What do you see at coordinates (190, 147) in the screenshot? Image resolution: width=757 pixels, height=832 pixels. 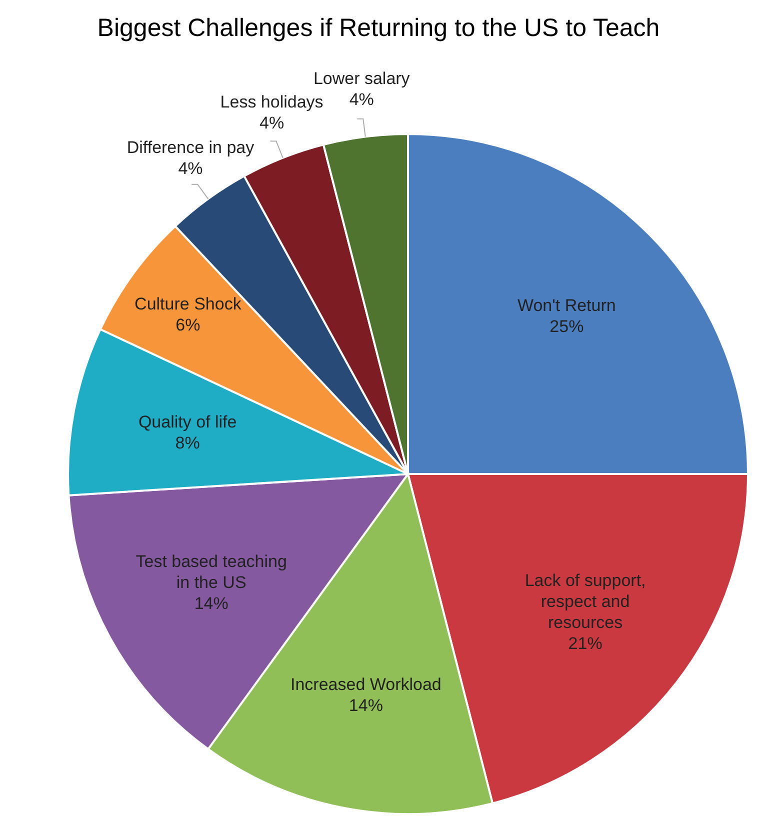 I see `slice-label: Difference in pay` at bounding box center [190, 147].